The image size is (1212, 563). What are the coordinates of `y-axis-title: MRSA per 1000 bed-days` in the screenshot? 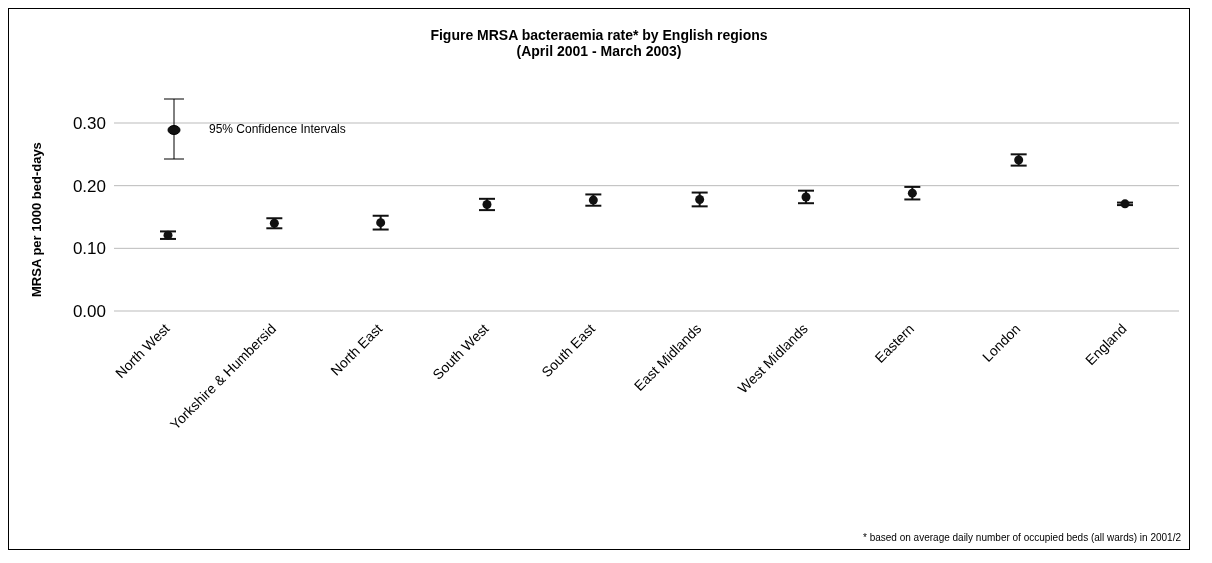 It's located at (36, 219).